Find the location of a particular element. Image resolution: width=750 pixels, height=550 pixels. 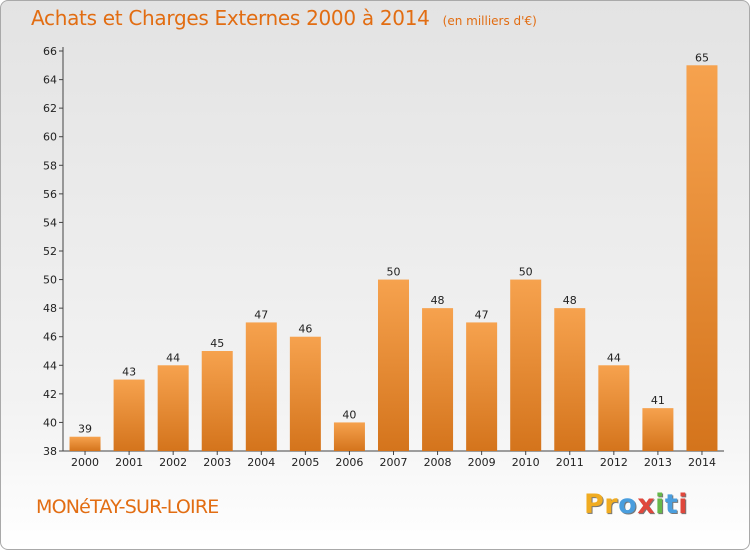

data-label-2002: 44 is located at coordinates (173, 357).